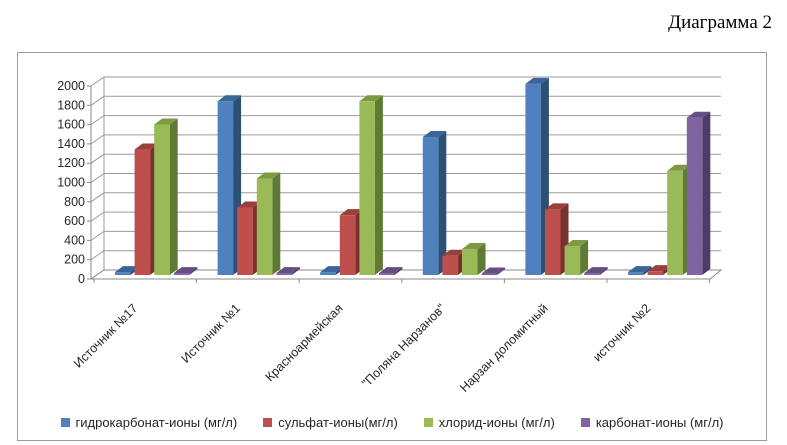 Image resolution: width=787 pixels, height=445 pixels. What do you see at coordinates (71, 183) in the screenshot?
I see `y-tick-label: 1000` at bounding box center [71, 183].